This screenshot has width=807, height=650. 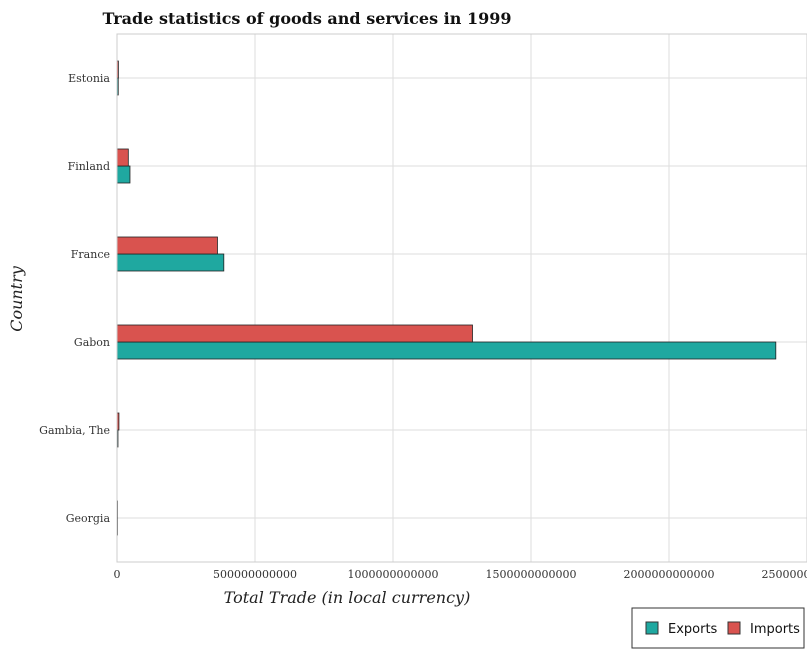 I want to click on legend-label-exports: Exports, so click(x=693, y=629).